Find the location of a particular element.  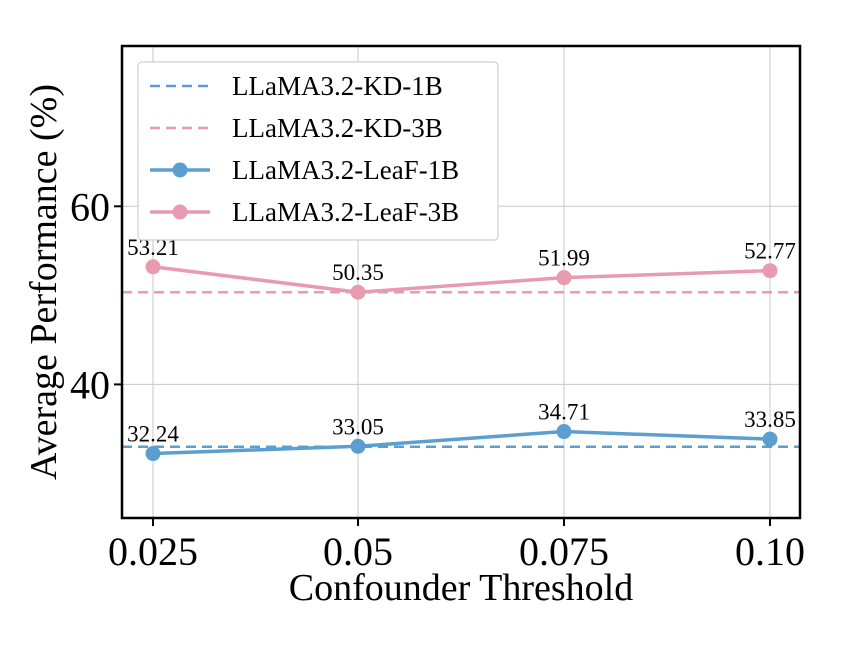

legend-box is located at coordinates (318, 151).